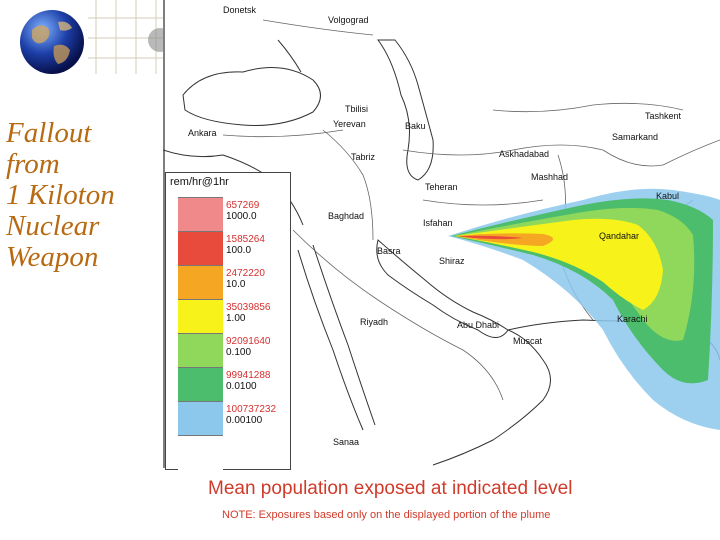 Image resolution: width=720 pixels, height=540 pixels. What do you see at coordinates (49, 133) in the screenshot?
I see `title-line: Fallout` at bounding box center [49, 133].